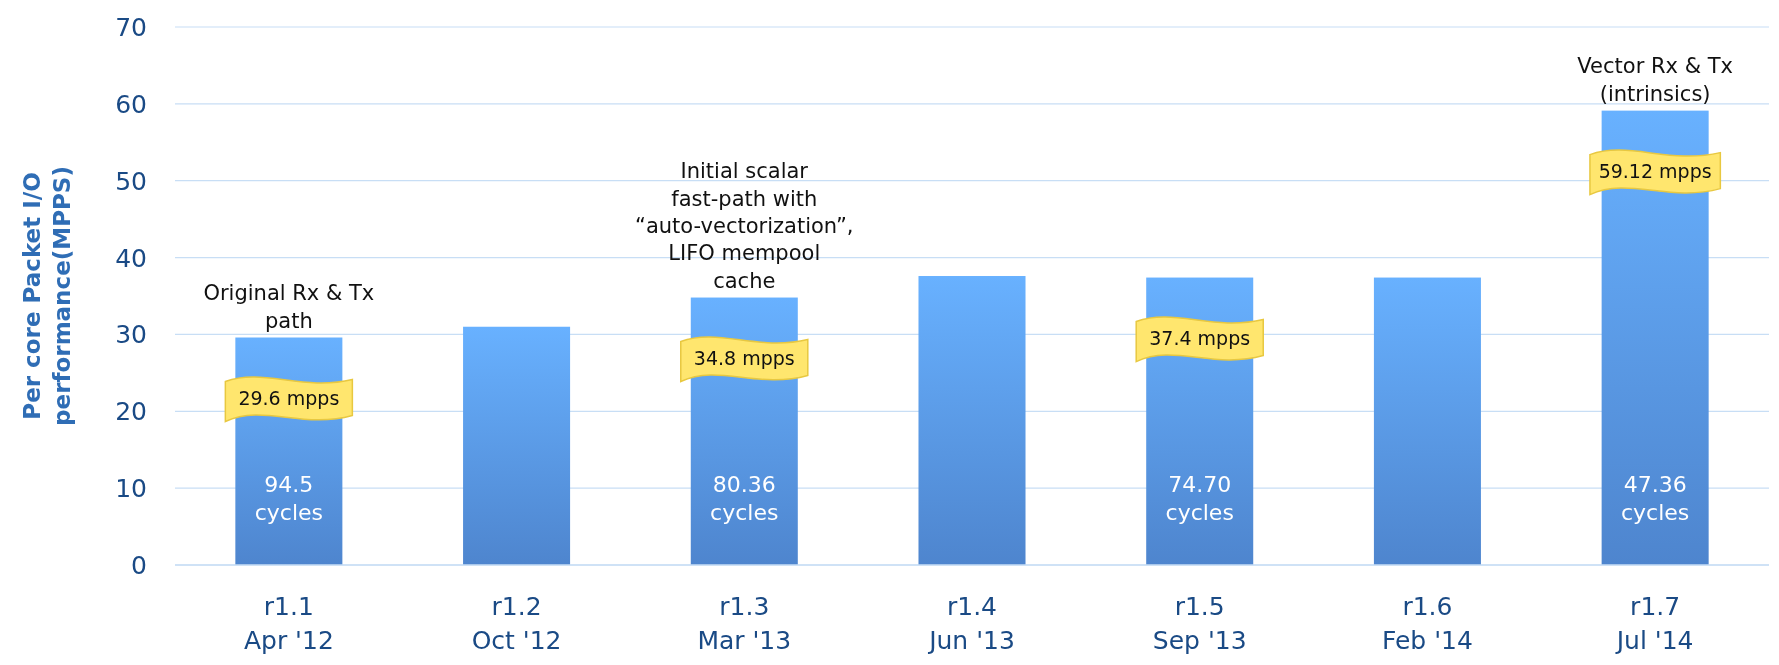  I want to click on annotation: Vector Rx & Tx (intrinsics), so click(1655, 80).